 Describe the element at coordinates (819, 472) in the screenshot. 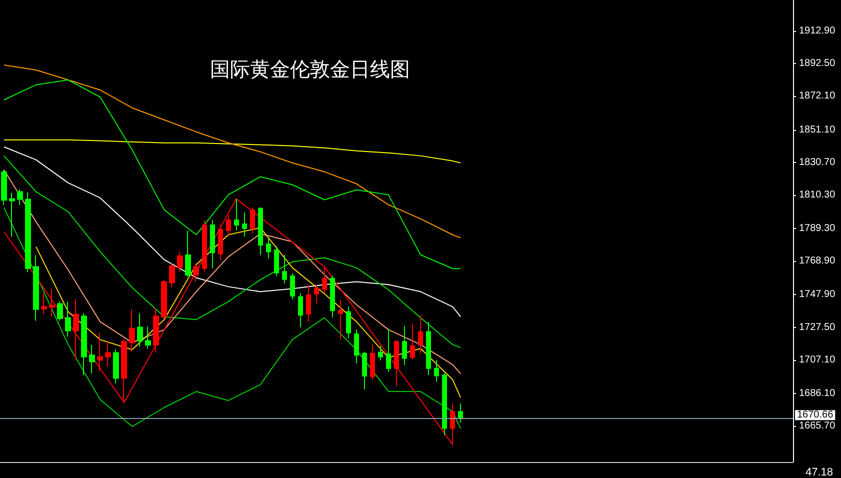

I see `text: 47.18` at that location.